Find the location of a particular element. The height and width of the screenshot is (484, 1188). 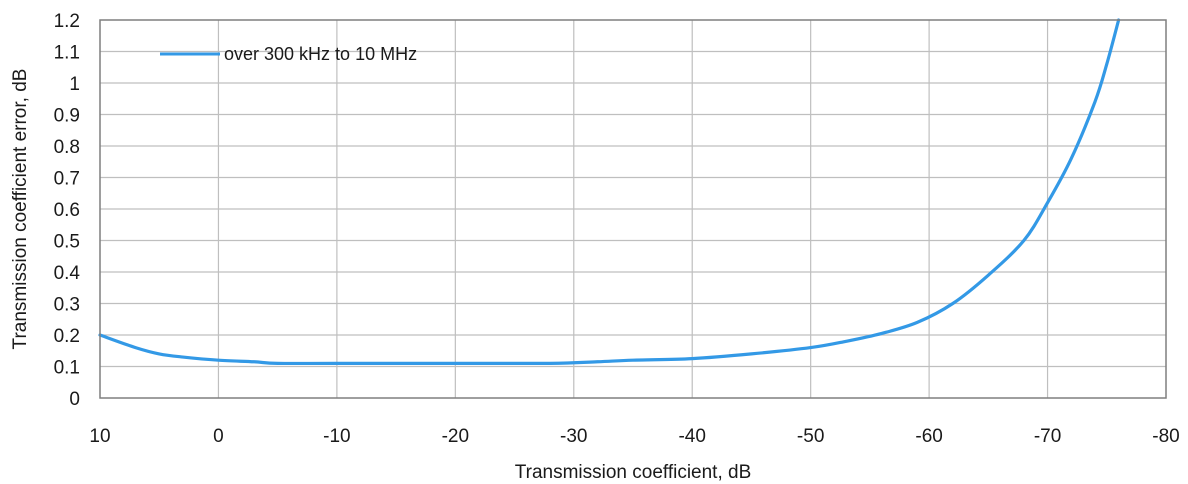

y-tick-label: 0.6 is located at coordinates (67, 210).